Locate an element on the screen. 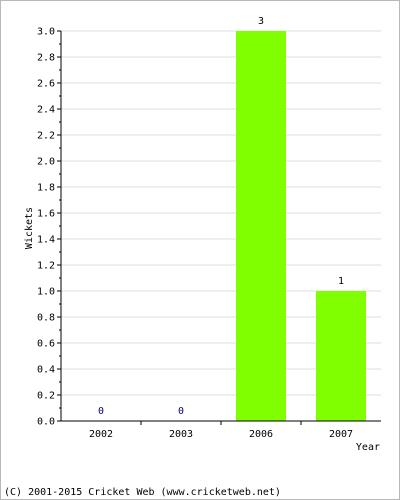 The height and width of the screenshot is (500, 400). bar-2006 is located at coordinates (261, 226).